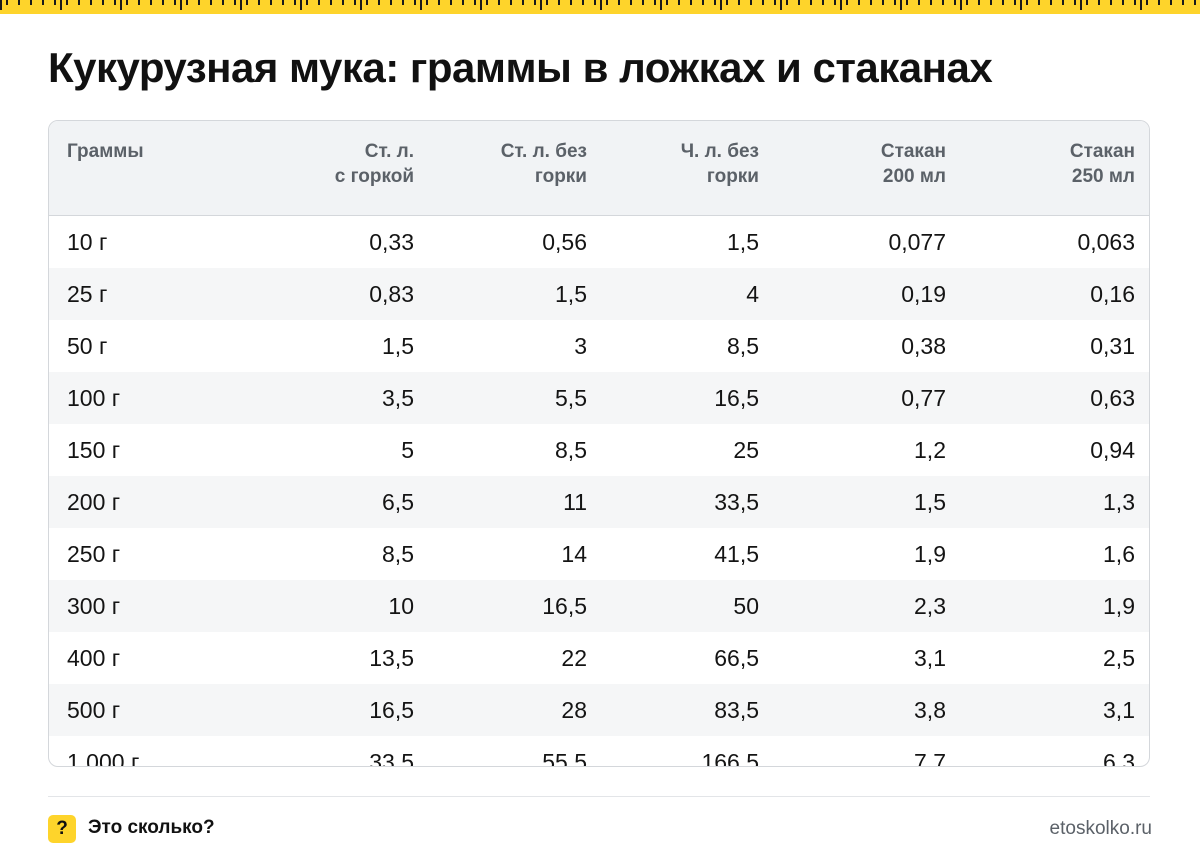  What do you see at coordinates (391, 657) in the screenshot?
I see `cell-tablespoon-heaped: 13,5` at bounding box center [391, 657].